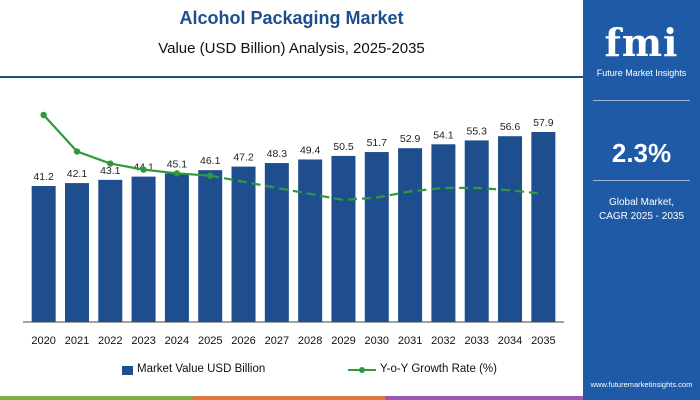 This screenshot has height=400, width=700. Describe the element at coordinates (77, 151) in the screenshot. I see `growth-point-2021` at that location.